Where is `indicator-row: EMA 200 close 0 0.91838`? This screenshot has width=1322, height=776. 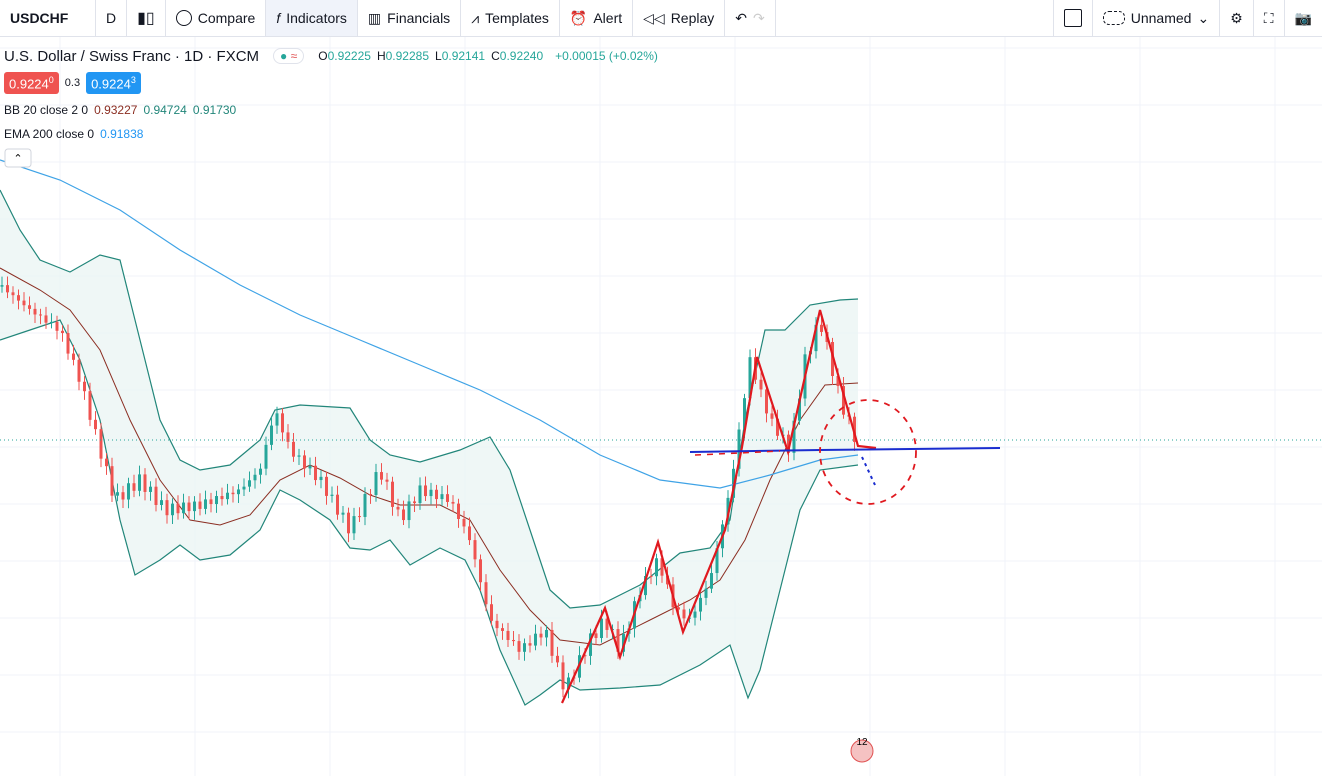
indicator-row: EMA 200 close 0 0.91838 is located at coordinates (331, 134).